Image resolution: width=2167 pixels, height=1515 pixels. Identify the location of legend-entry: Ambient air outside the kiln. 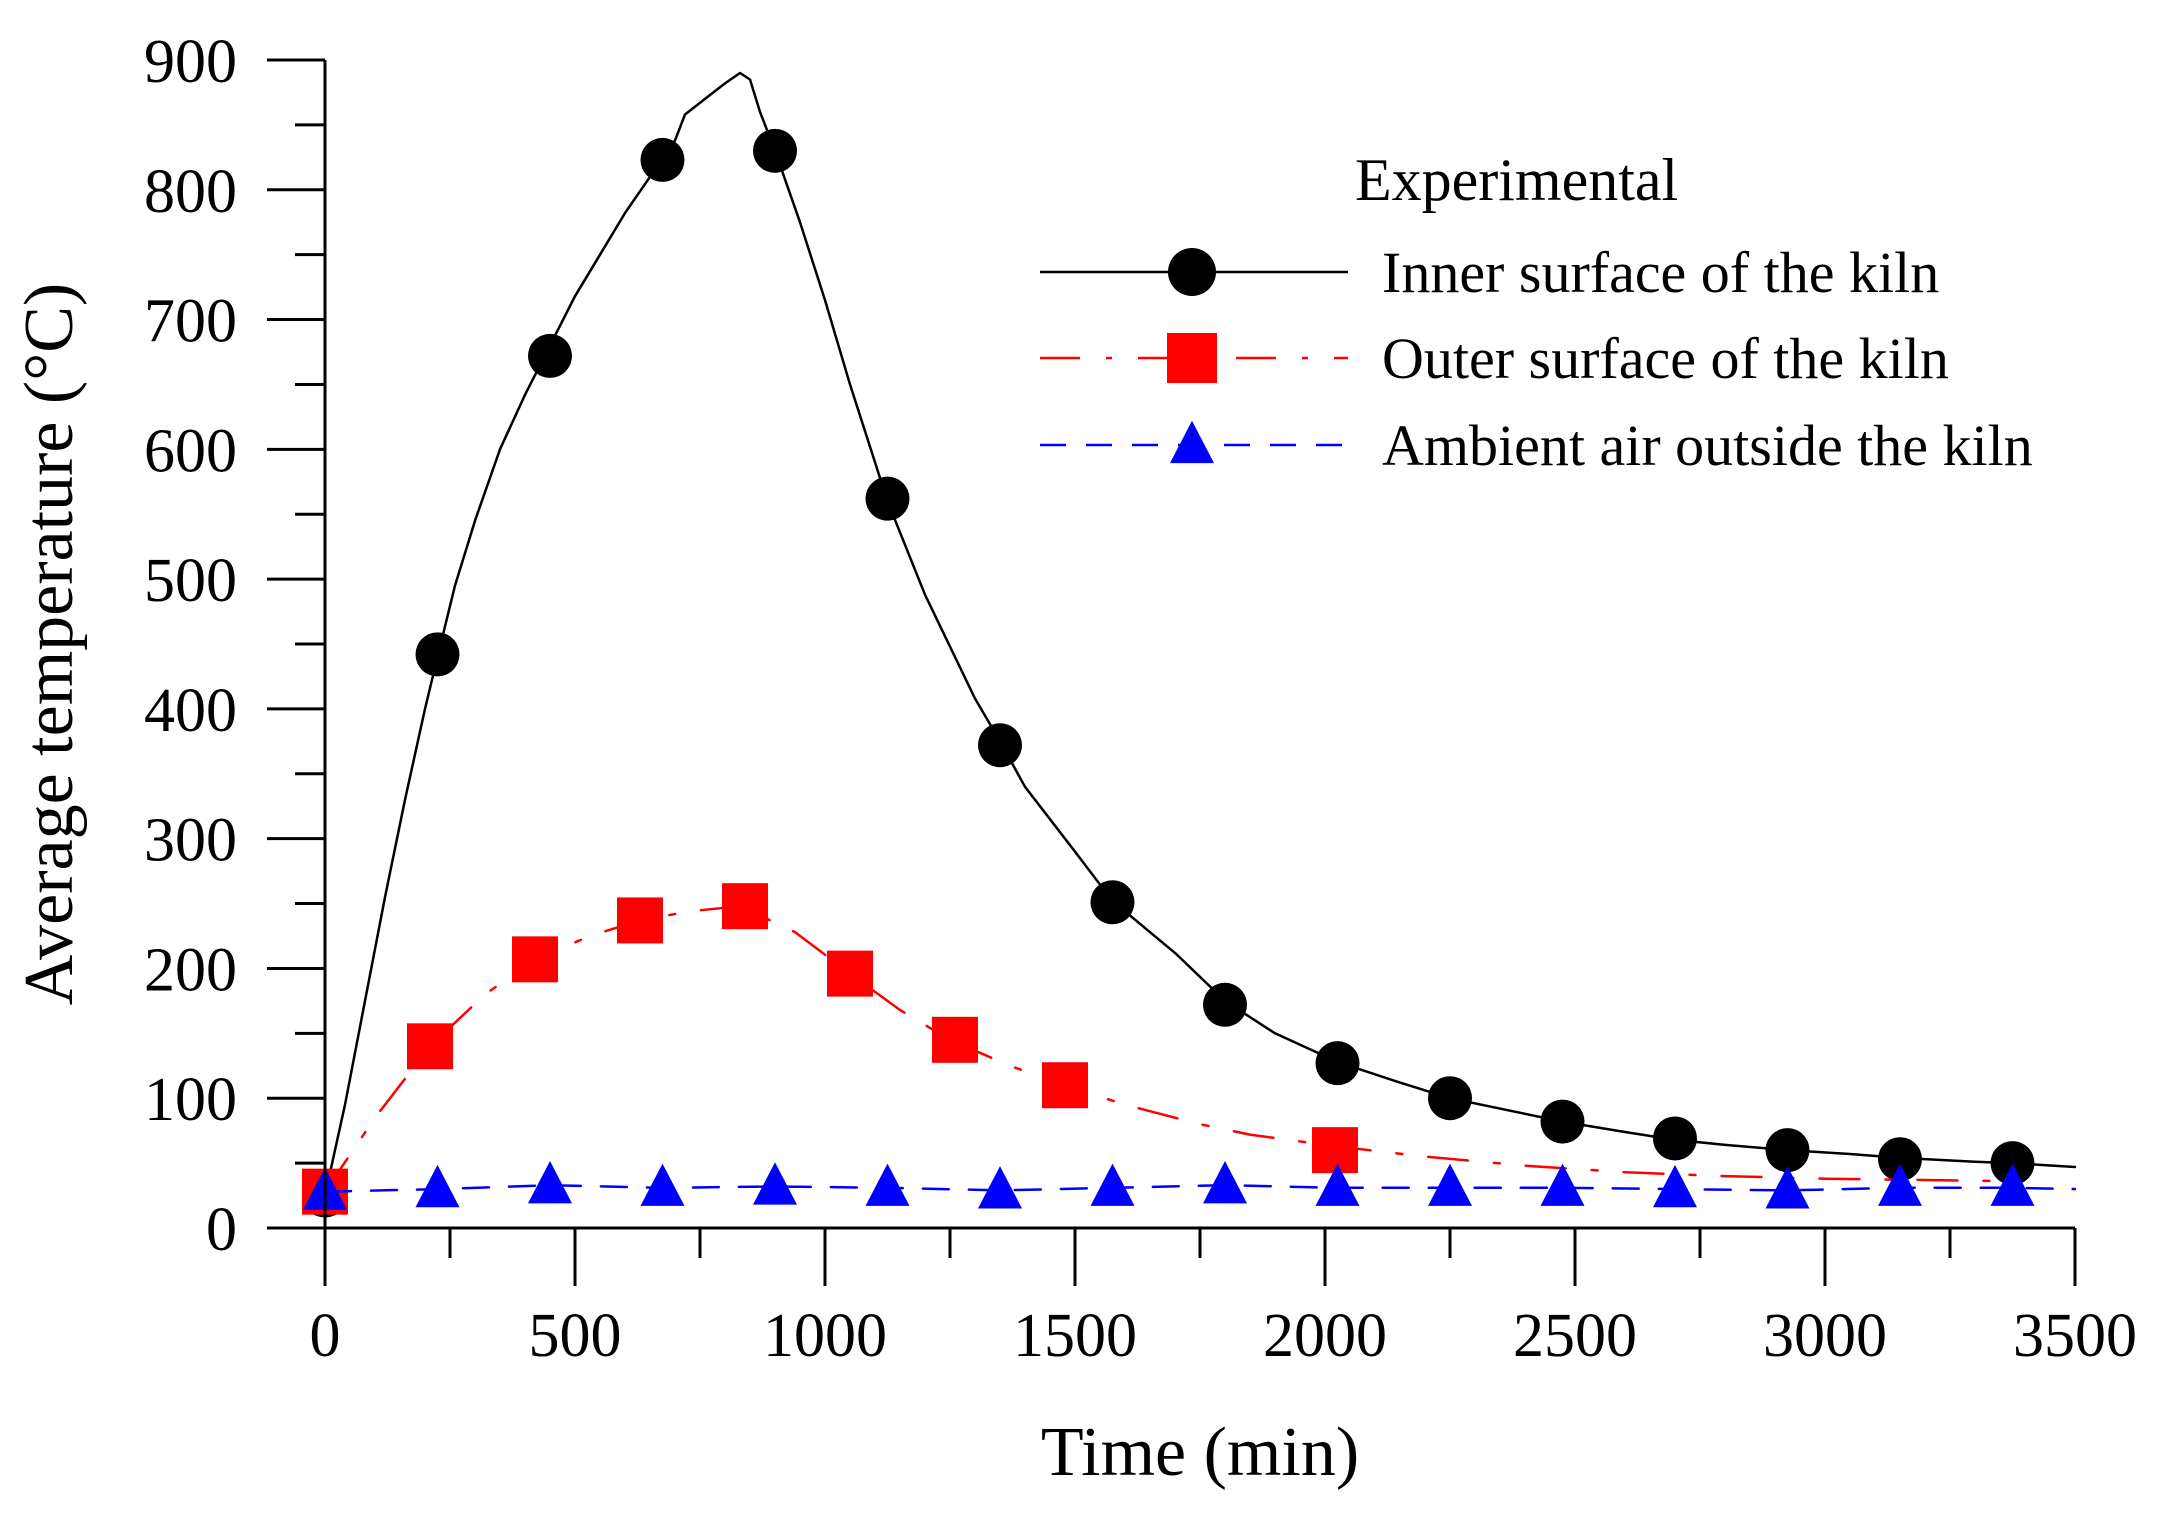
(1707, 445).